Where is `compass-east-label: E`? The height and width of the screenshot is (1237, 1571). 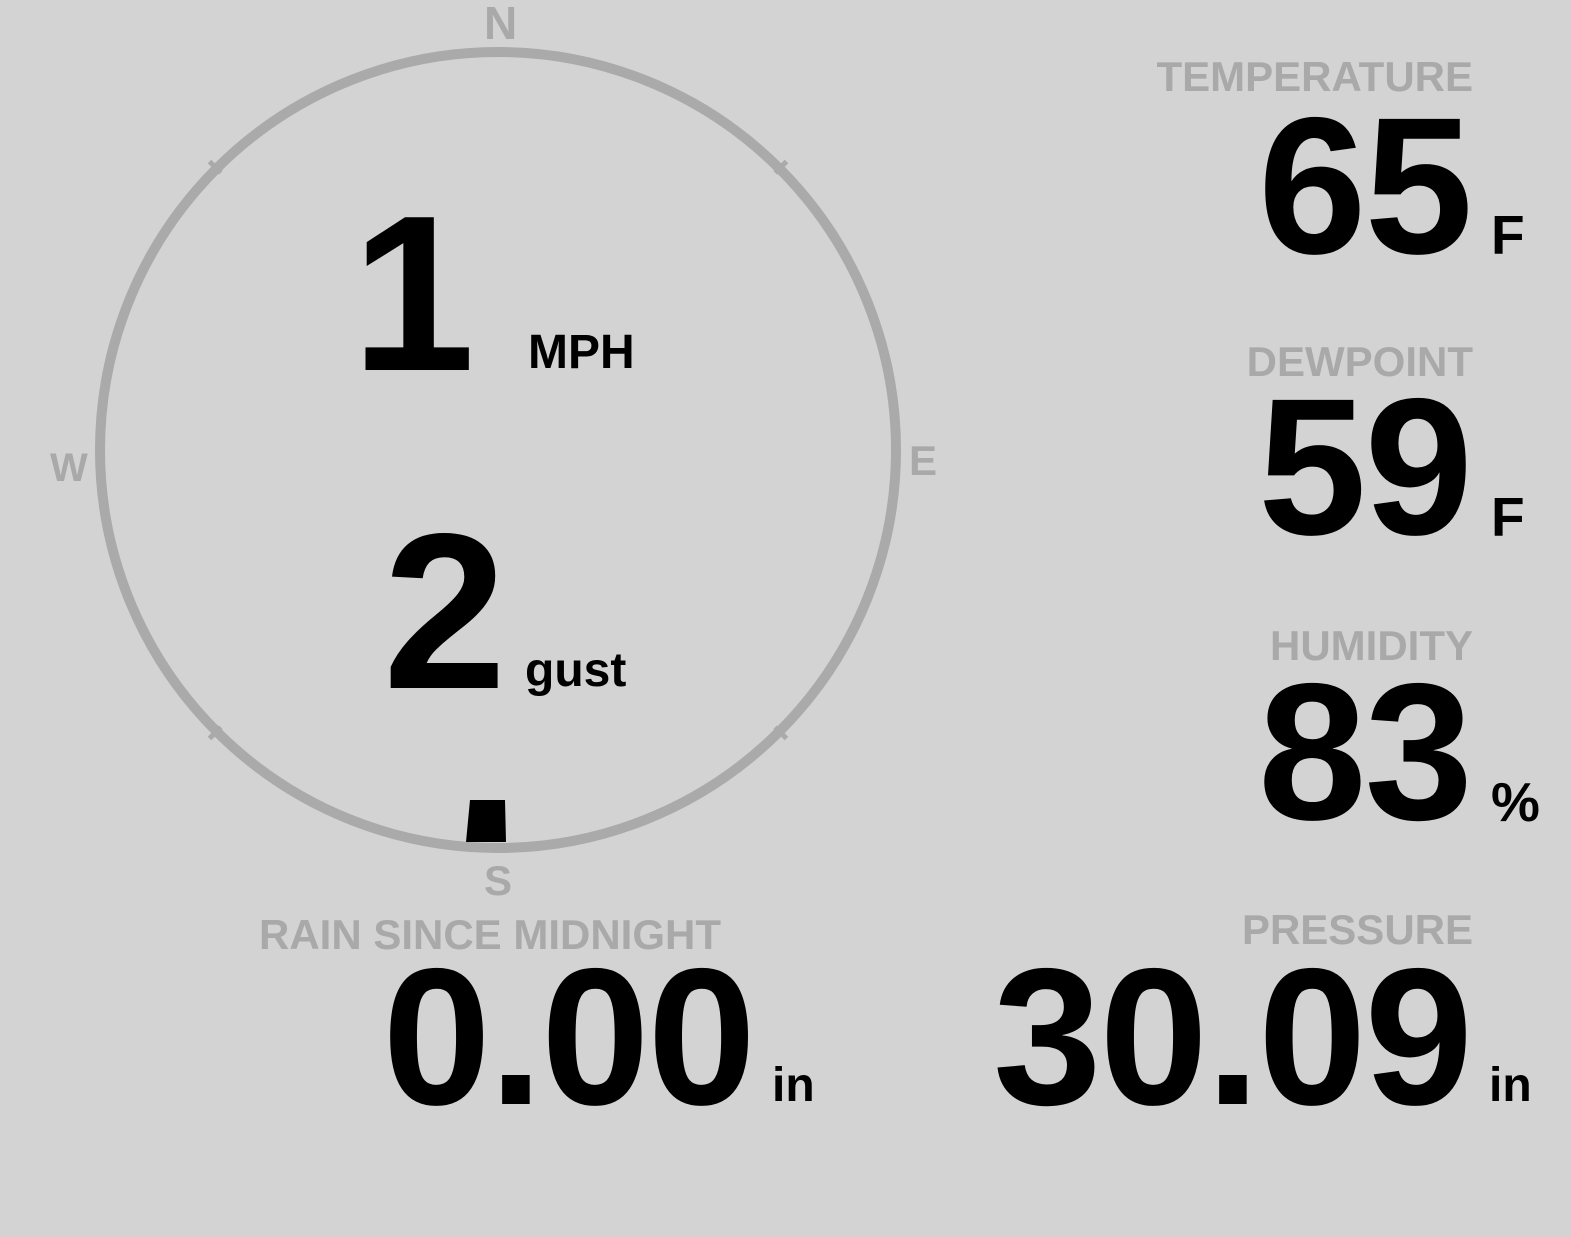 compass-east-label: E is located at coordinates (923, 460).